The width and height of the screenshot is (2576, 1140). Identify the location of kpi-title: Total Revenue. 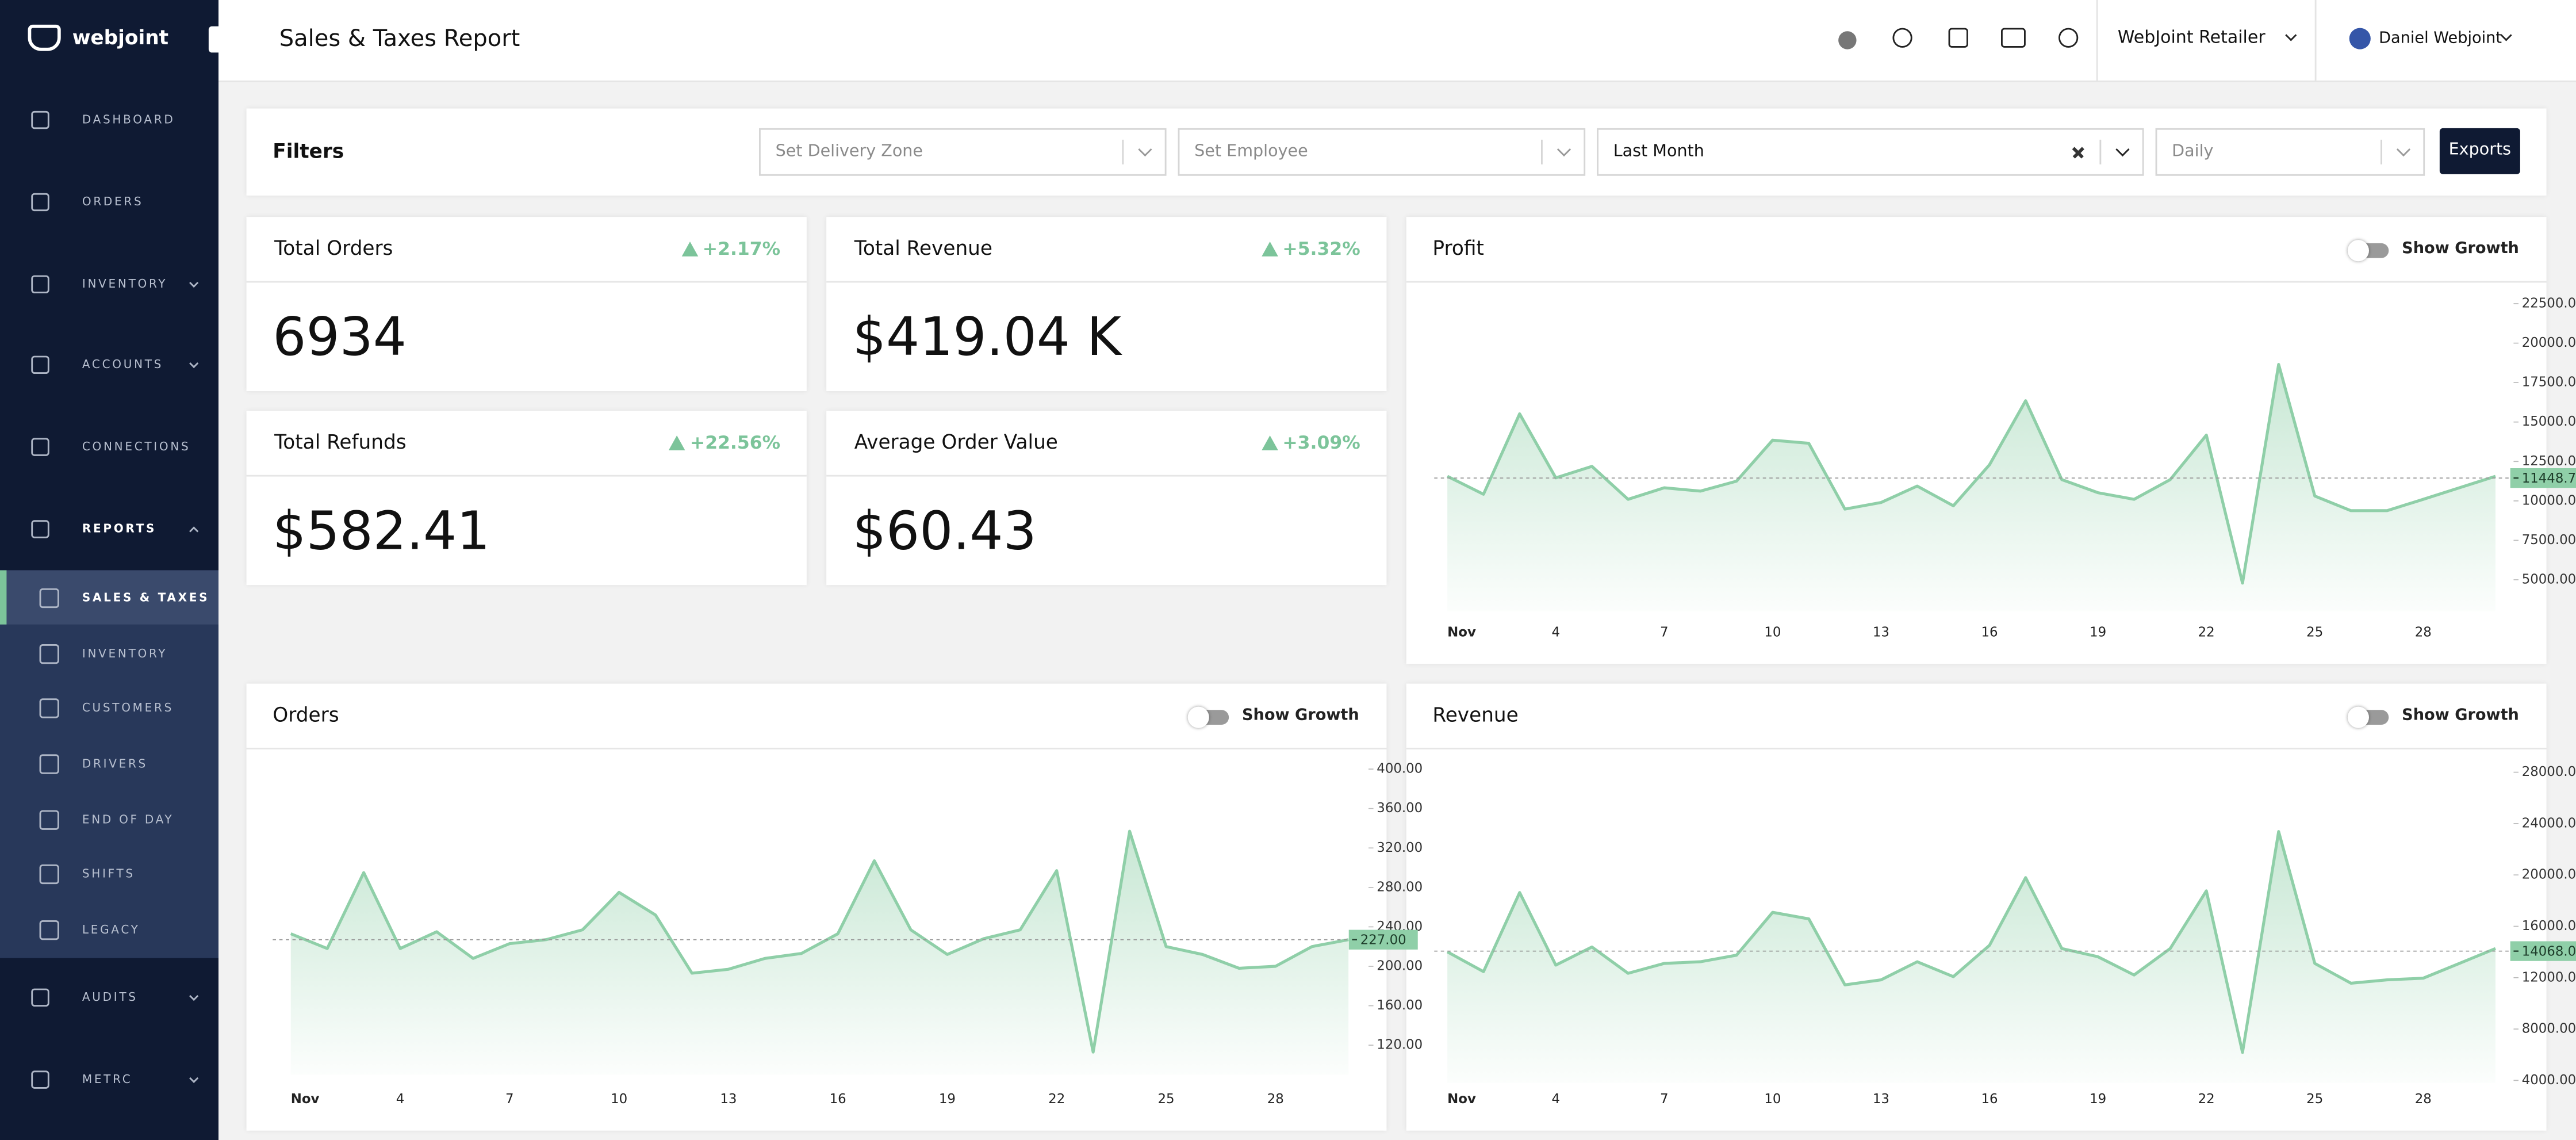
(923, 248).